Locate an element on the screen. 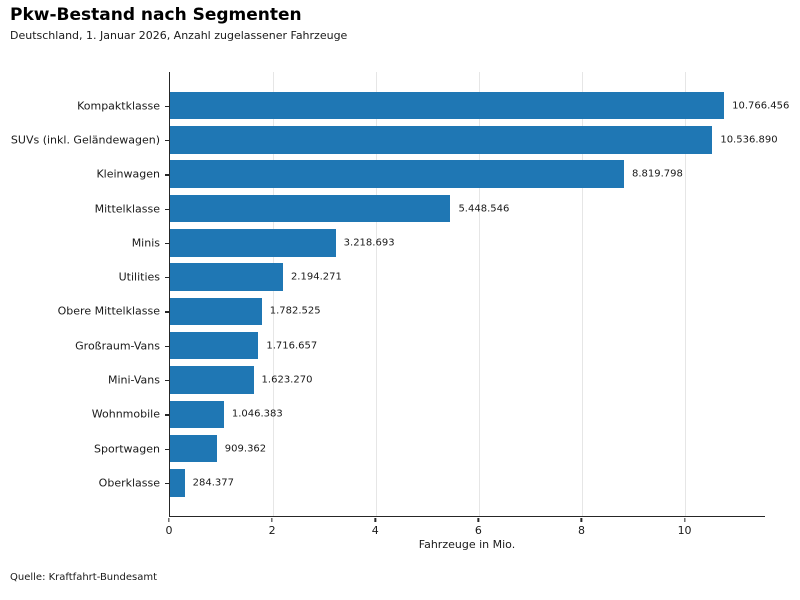 The width and height of the screenshot is (800, 600). value-label: 3.218.693 is located at coordinates (369, 243).